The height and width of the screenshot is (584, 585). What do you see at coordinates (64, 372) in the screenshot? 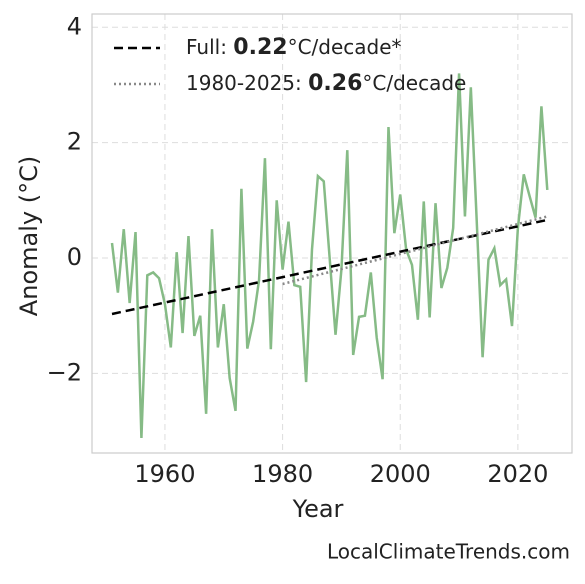
I see `y-tick-label: −2` at bounding box center [64, 372].